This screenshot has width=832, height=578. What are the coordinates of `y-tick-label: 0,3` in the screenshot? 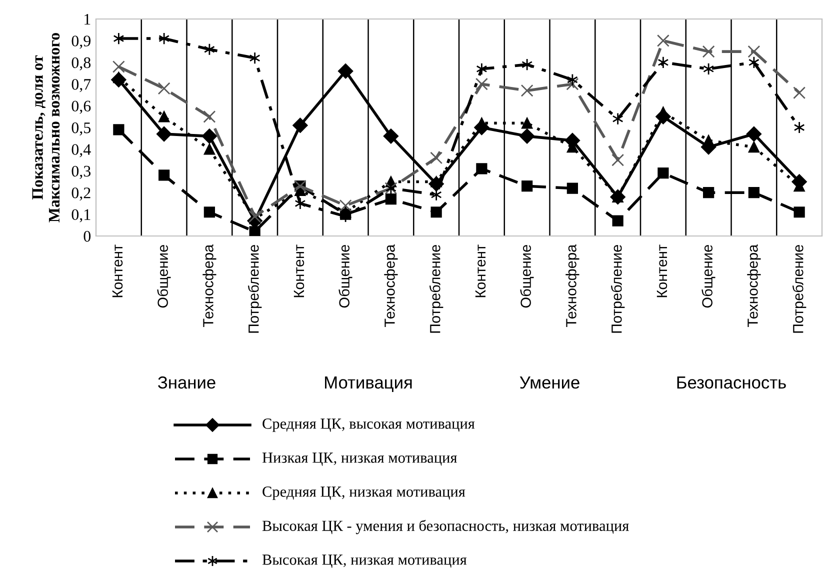 It's located at (81, 172).